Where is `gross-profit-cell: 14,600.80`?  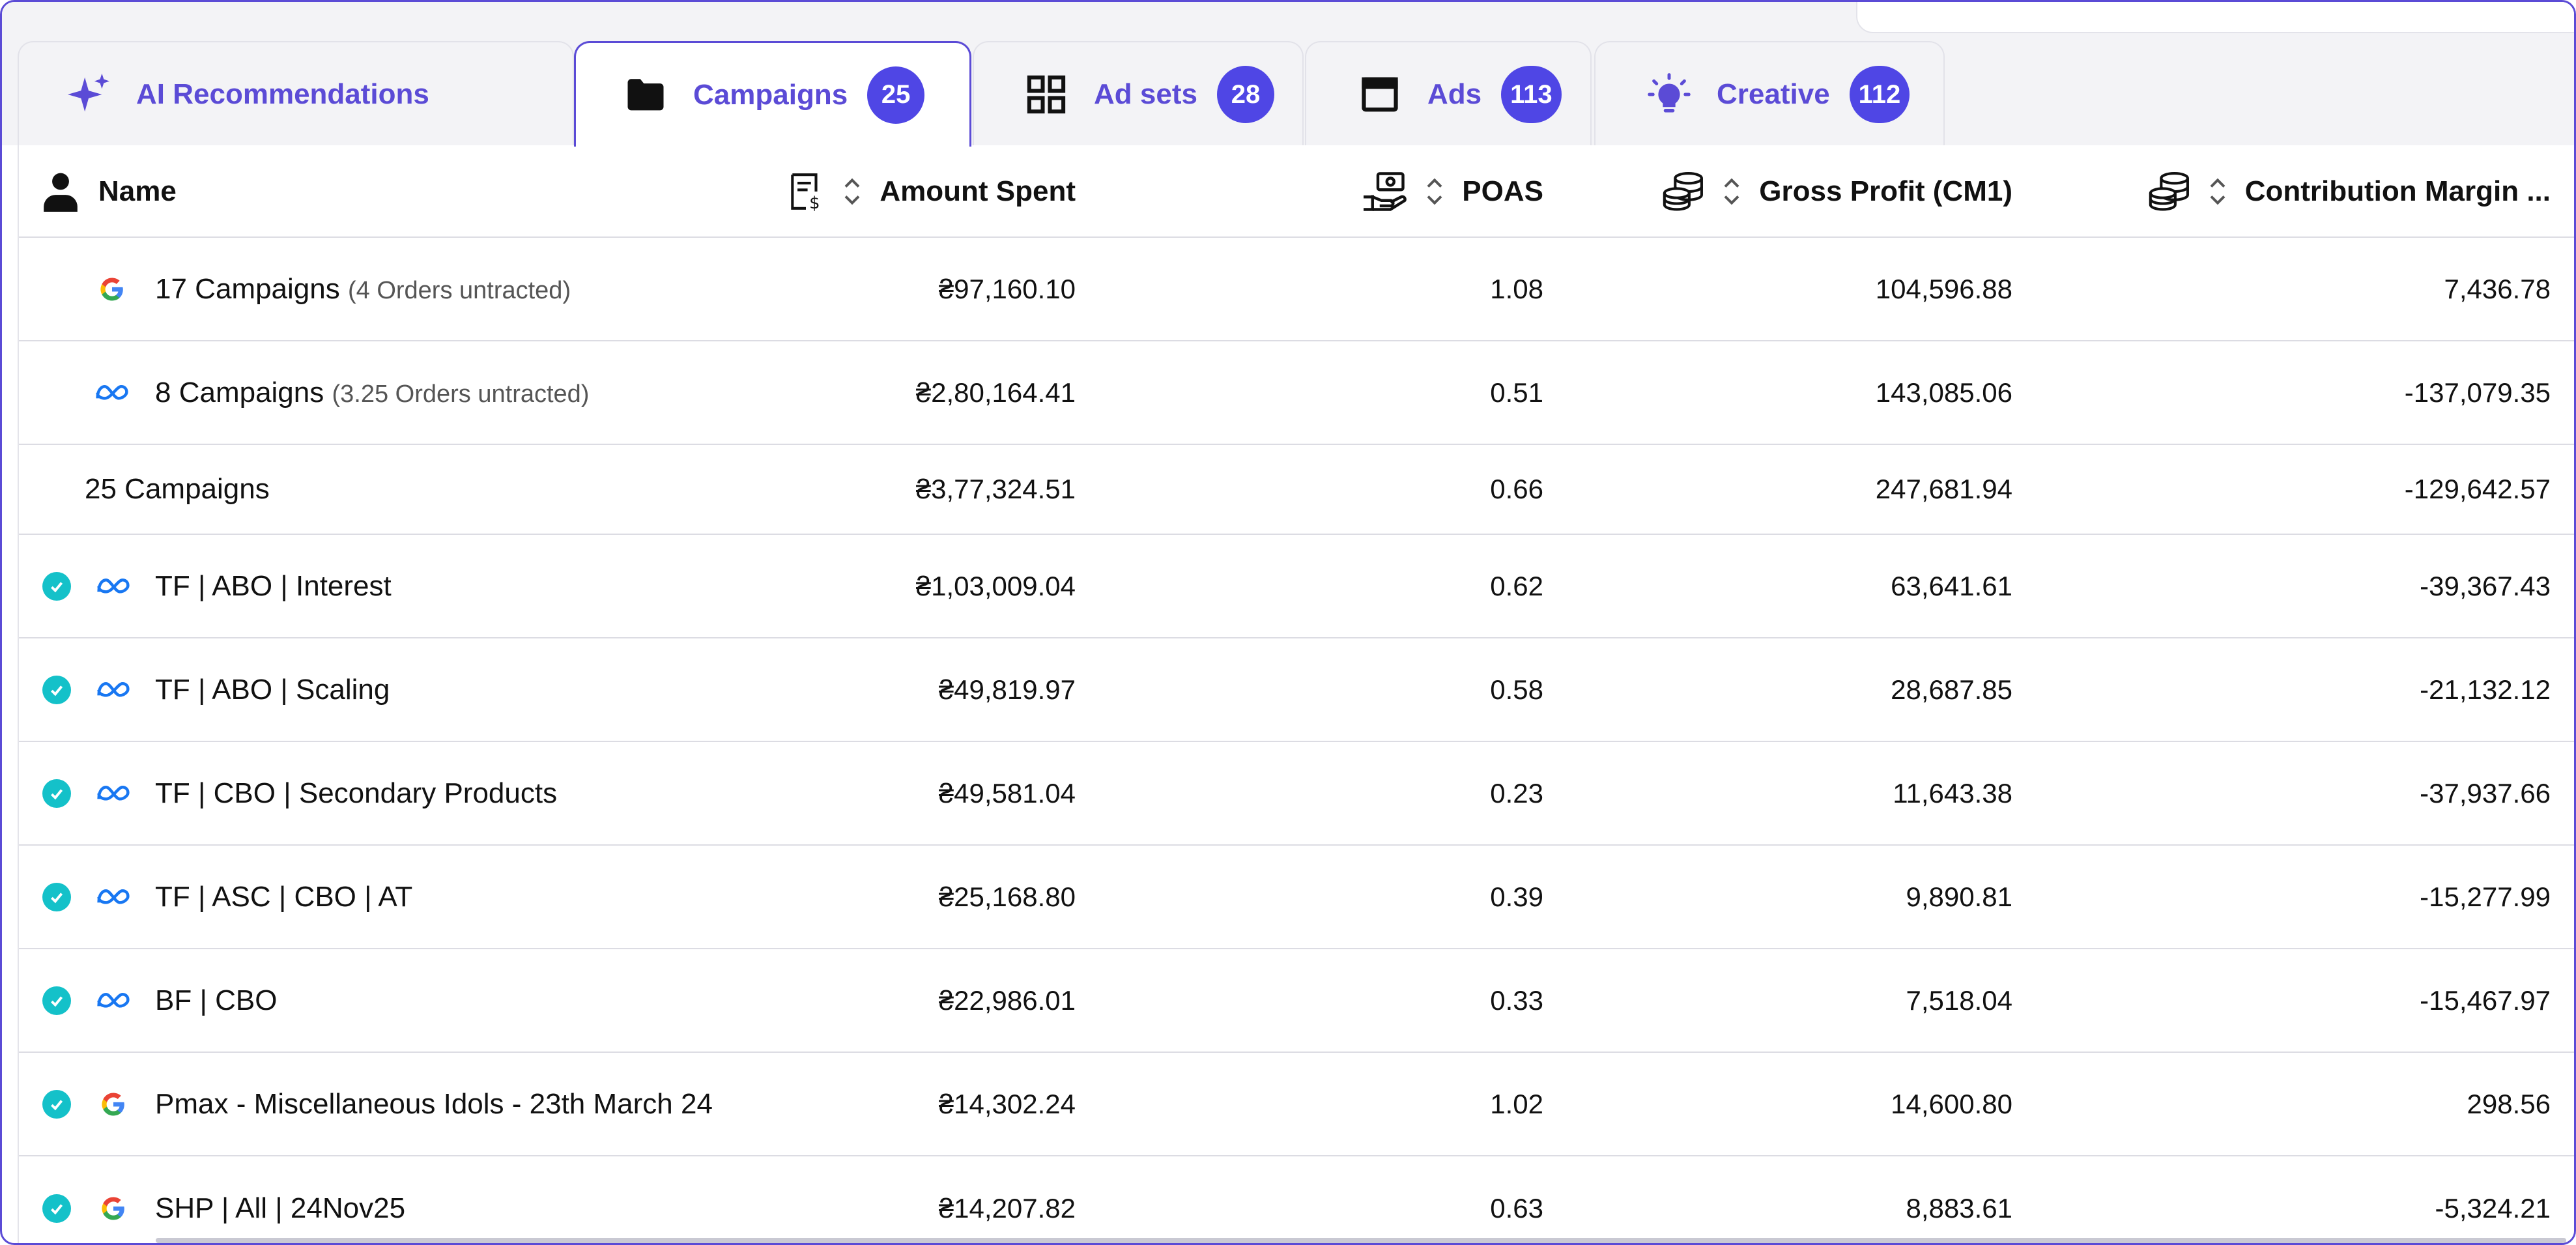
gross-profit-cell: 14,600.80 is located at coordinates (1952, 1104).